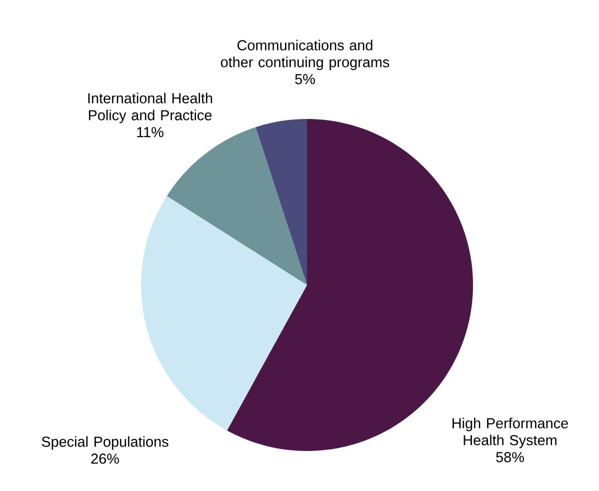 Image resolution: width=599 pixels, height=491 pixels. I want to click on data-label: 26%, so click(105, 459).